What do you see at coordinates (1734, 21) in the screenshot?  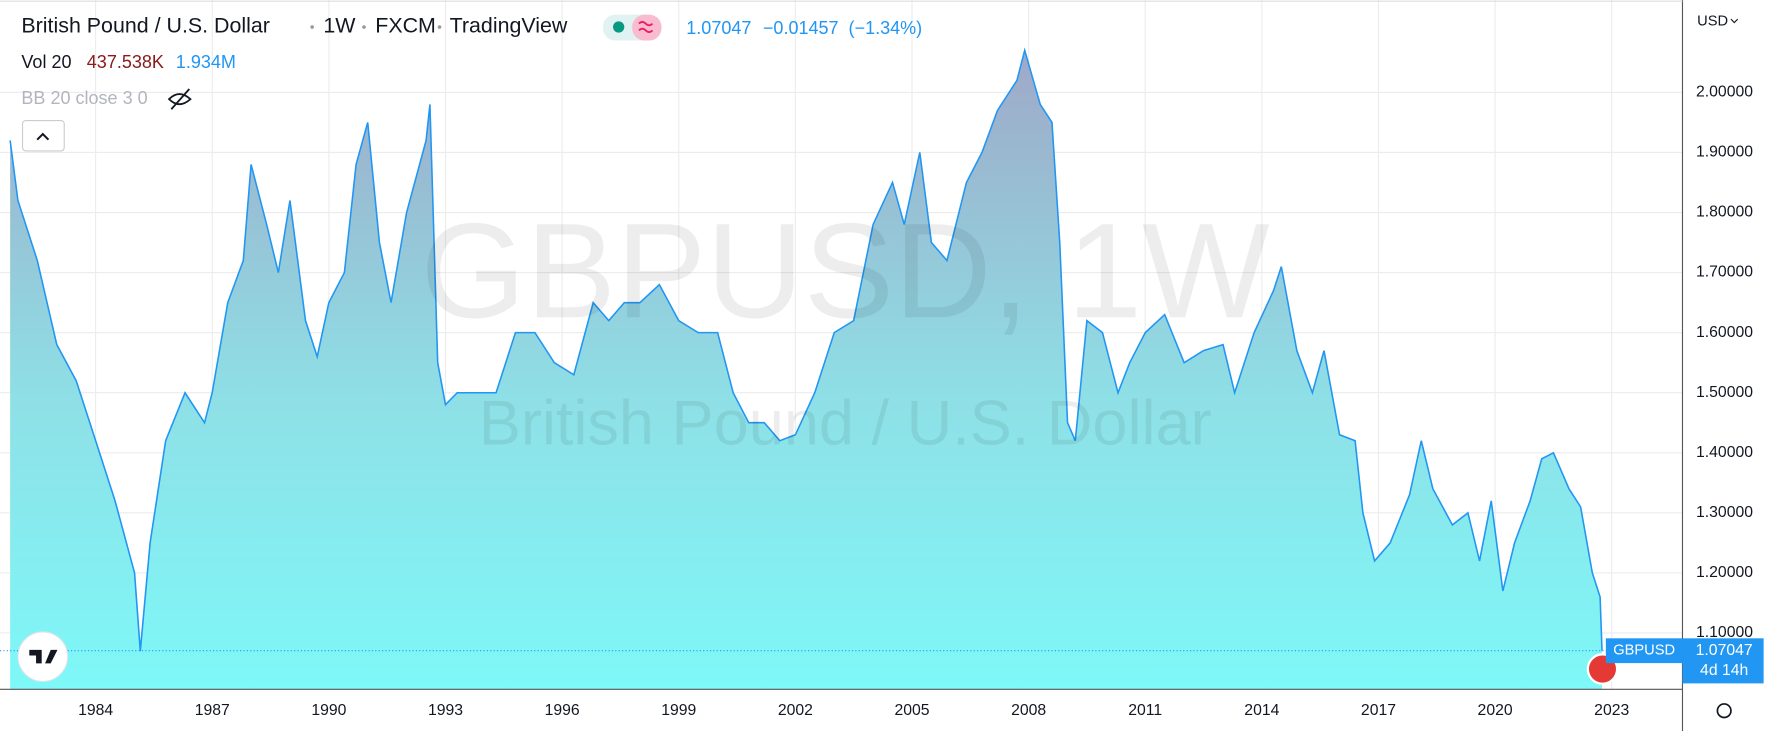 I see `currency-chevron` at bounding box center [1734, 21].